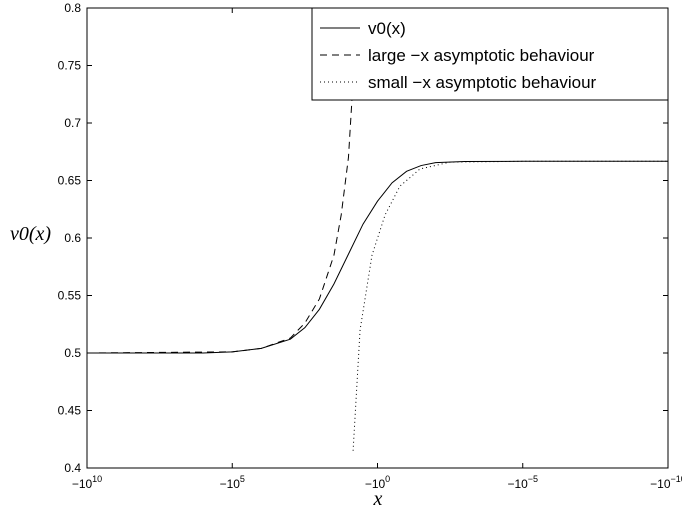 This screenshot has width=682, height=520. I want to click on x-tick-exponent: 10, so click(97, 479).